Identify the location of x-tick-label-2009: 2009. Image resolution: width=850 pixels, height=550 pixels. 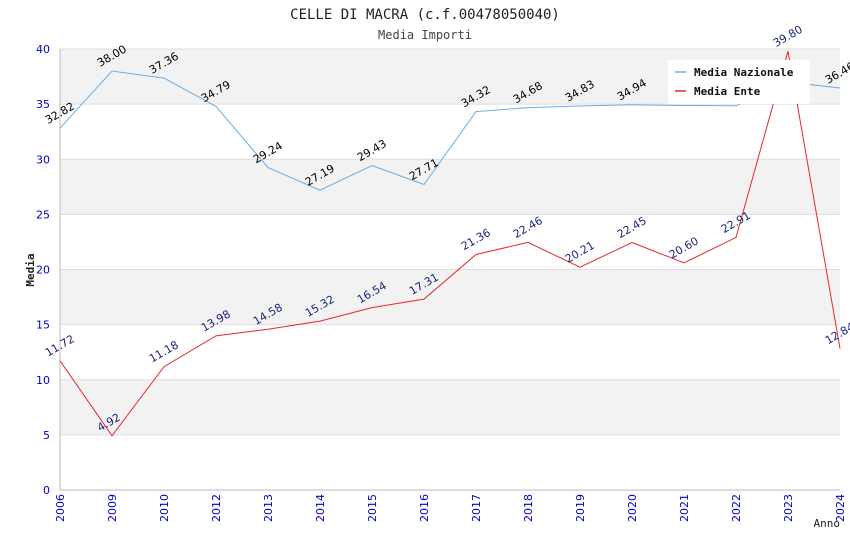
(112, 508).